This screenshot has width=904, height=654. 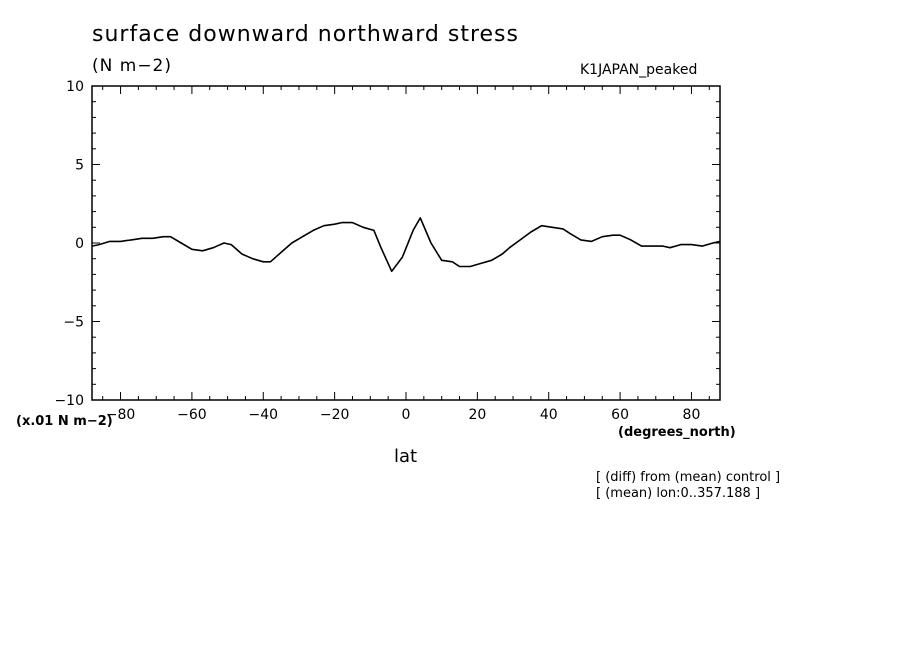 I want to click on x-tick-label: 0, so click(x=406, y=415).